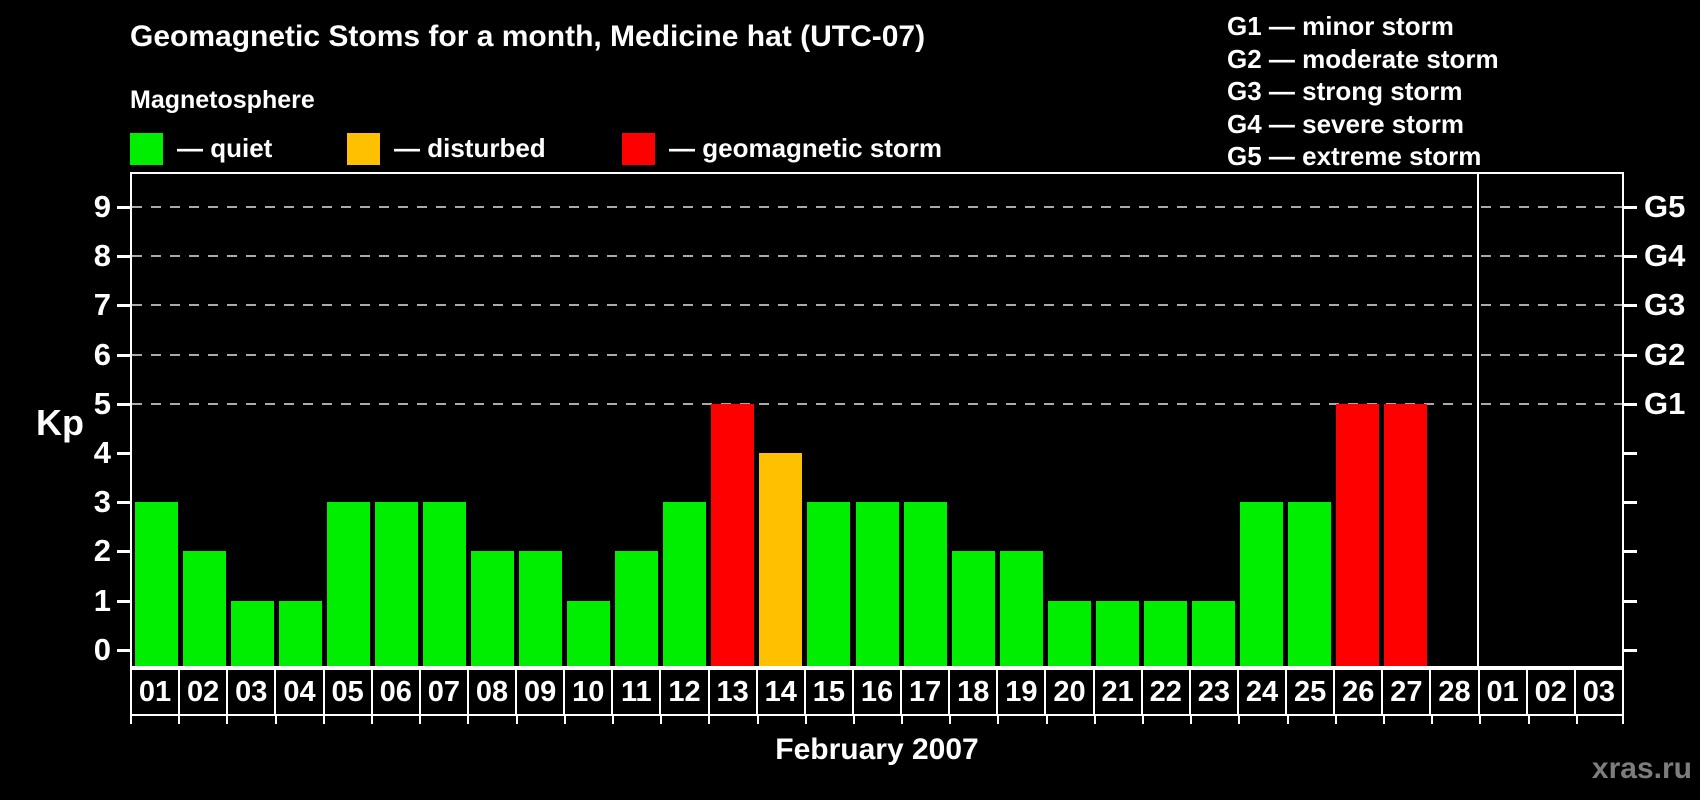  What do you see at coordinates (1550, 692) in the screenshot?
I see `x-axis-label-day-02-next: 02` at bounding box center [1550, 692].